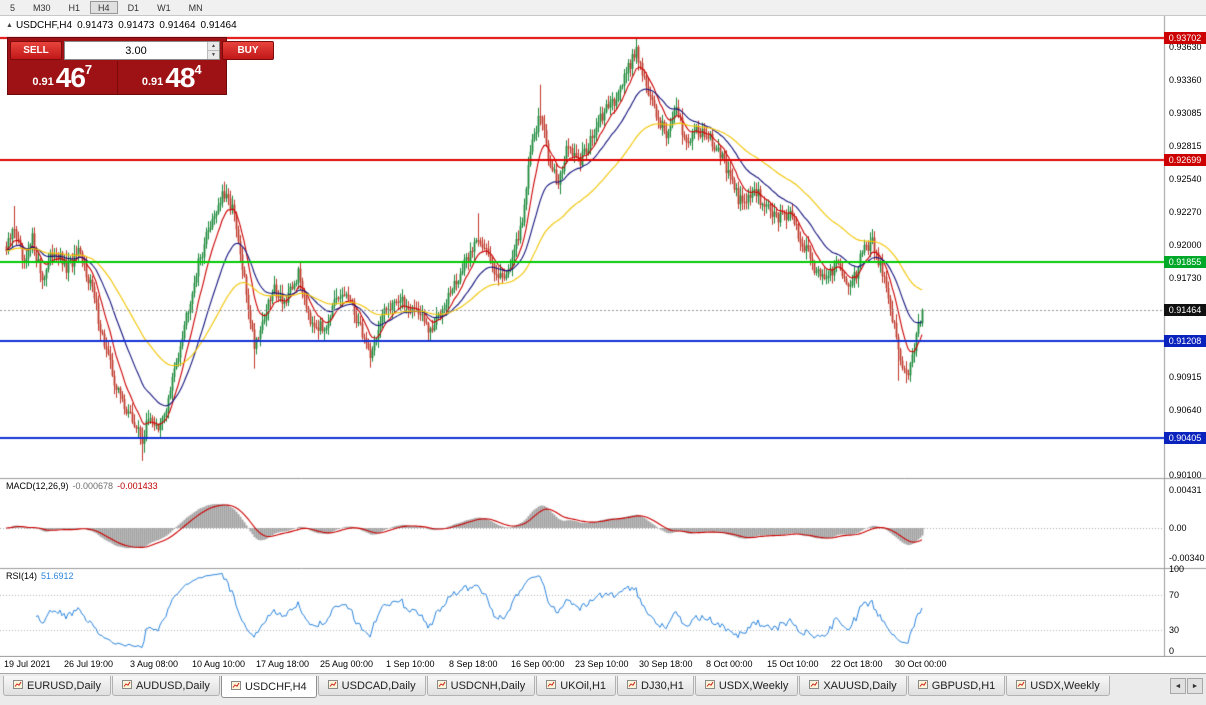 Image resolution: width=1206 pixels, height=705 pixels. Describe the element at coordinates (136, 25) in the screenshot. I see `ohlc-high: 0.91473` at that location.